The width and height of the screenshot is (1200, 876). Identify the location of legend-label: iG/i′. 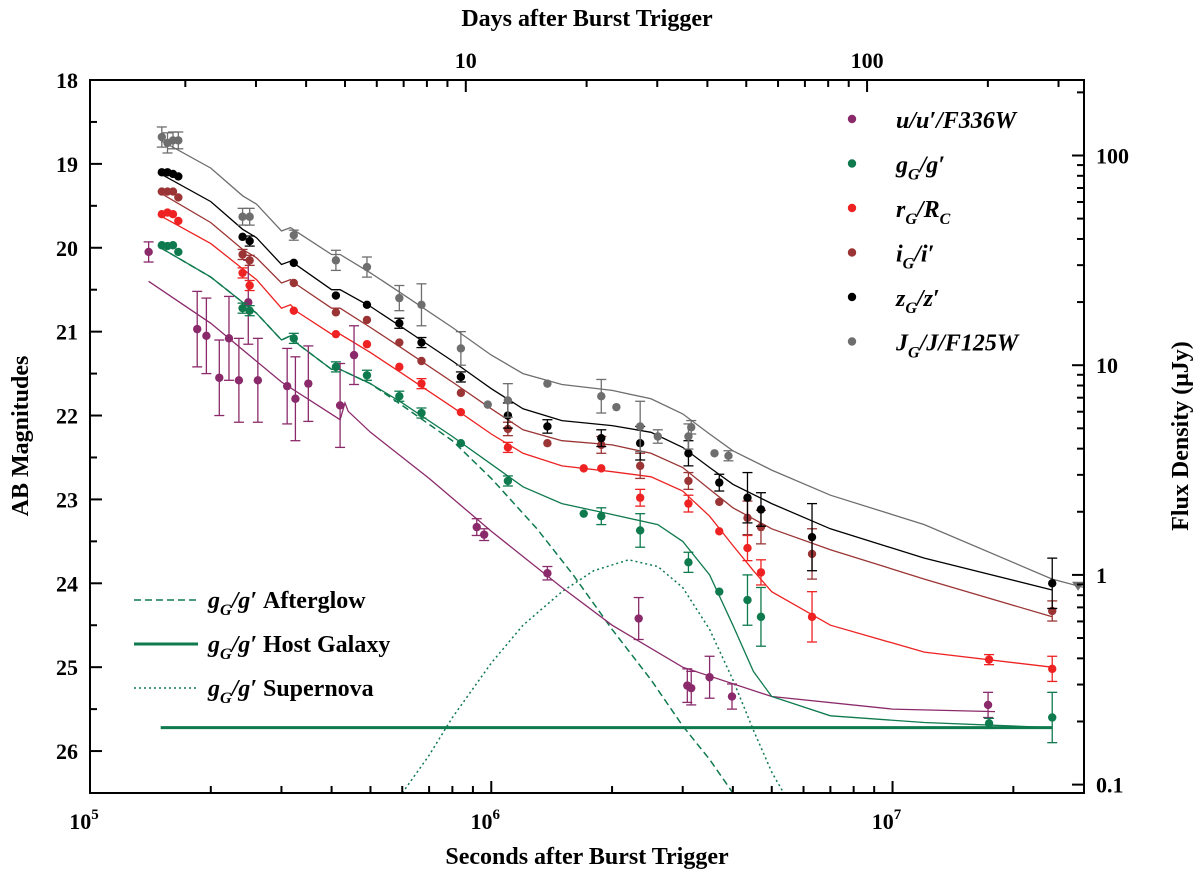
(915, 257).